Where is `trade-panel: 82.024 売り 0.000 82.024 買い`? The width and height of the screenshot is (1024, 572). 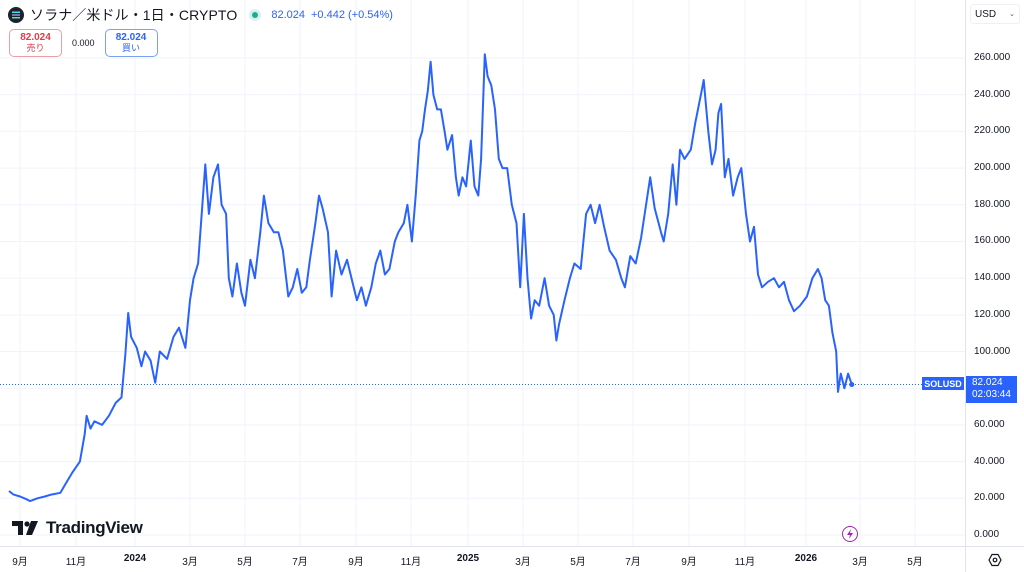 trade-panel: 82.024 売り 0.000 82.024 買い is located at coordinates (83, 43).